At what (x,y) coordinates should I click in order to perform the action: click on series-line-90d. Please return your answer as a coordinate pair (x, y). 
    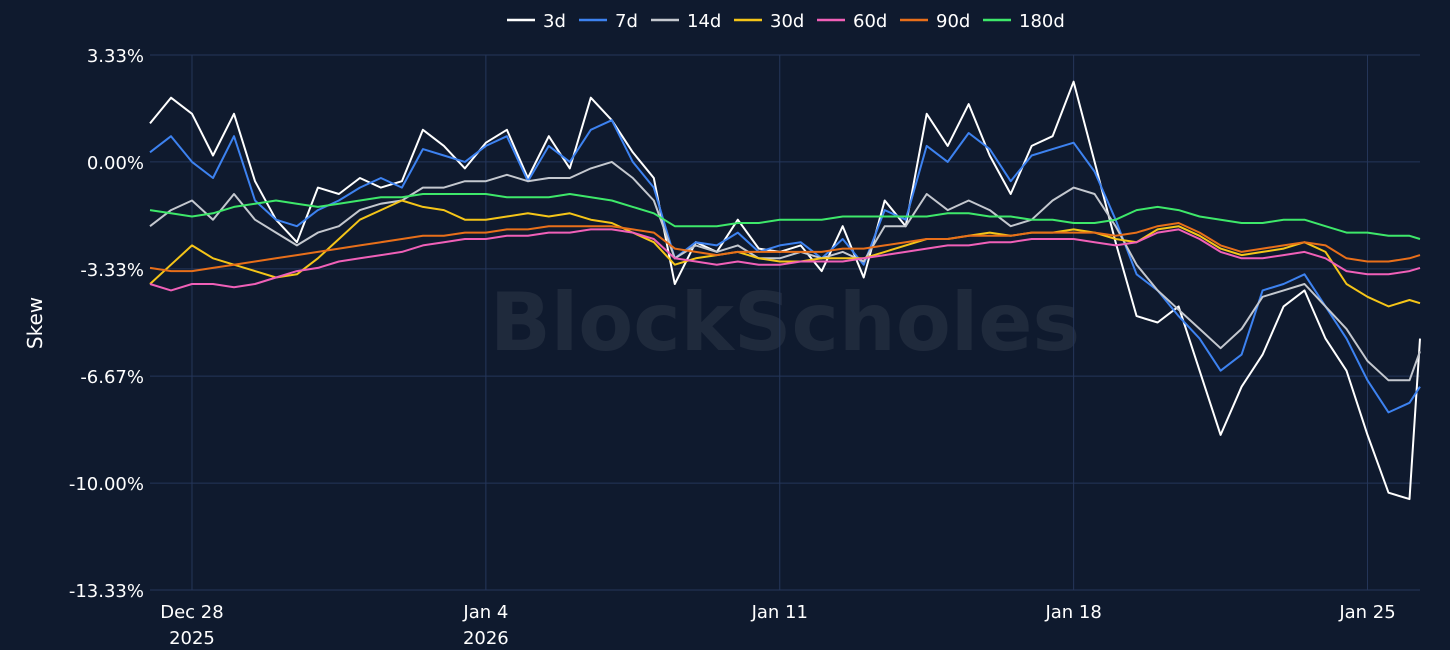
    Looking at the image, I should click on (785, 247).